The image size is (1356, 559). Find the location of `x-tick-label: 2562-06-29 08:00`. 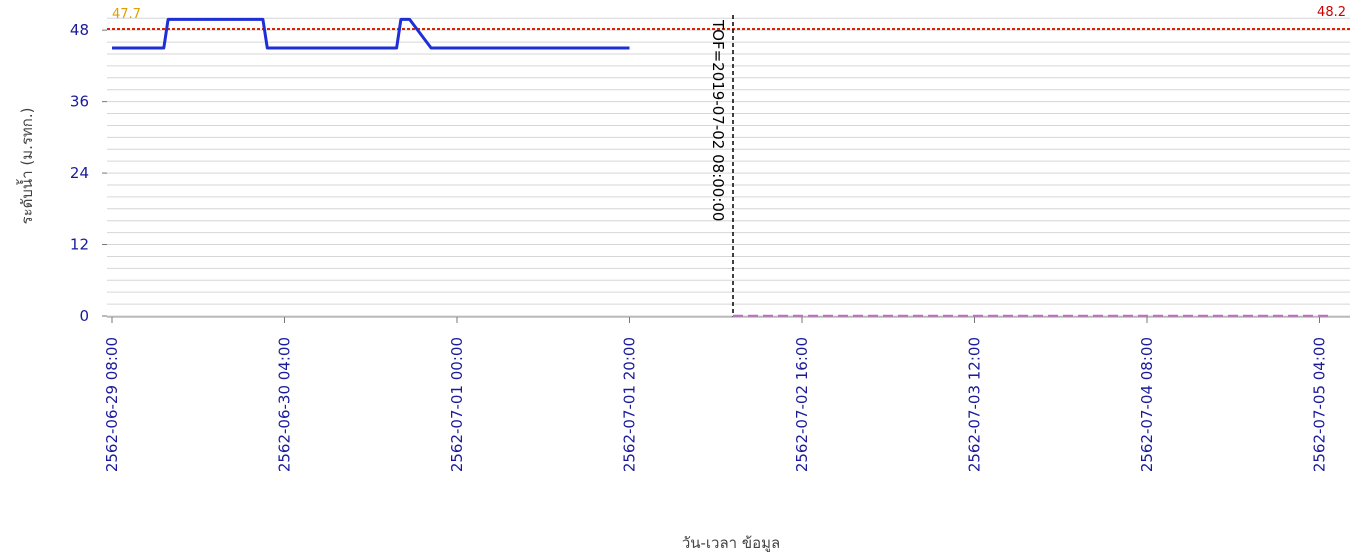

x-tick-label: 2562-06-29 08:00 is located at coordinates (112, 404).